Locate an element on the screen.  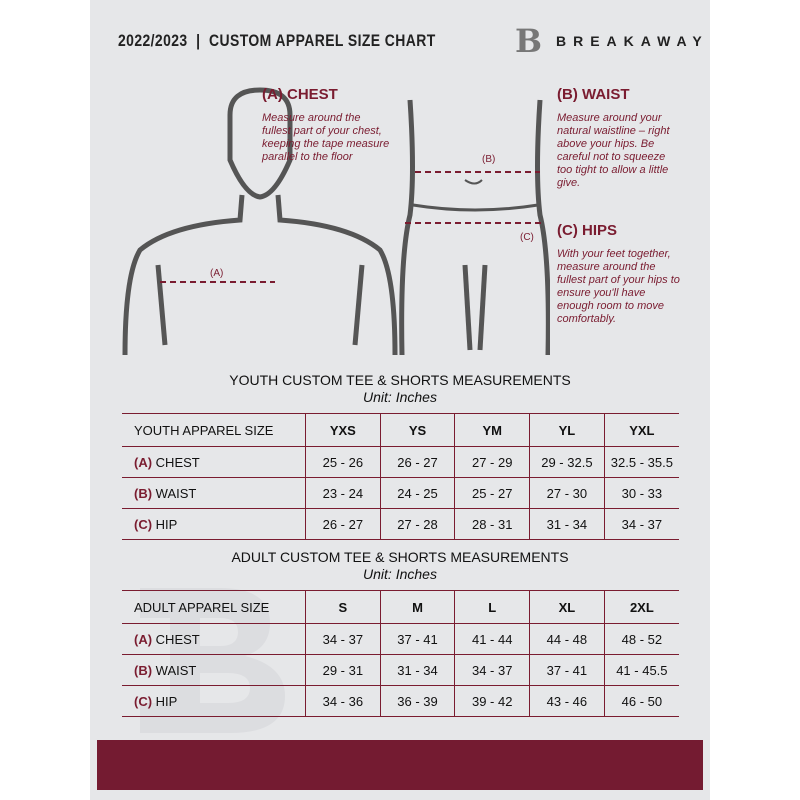
waist-marker: (B) is located at coordinates (488, 159).